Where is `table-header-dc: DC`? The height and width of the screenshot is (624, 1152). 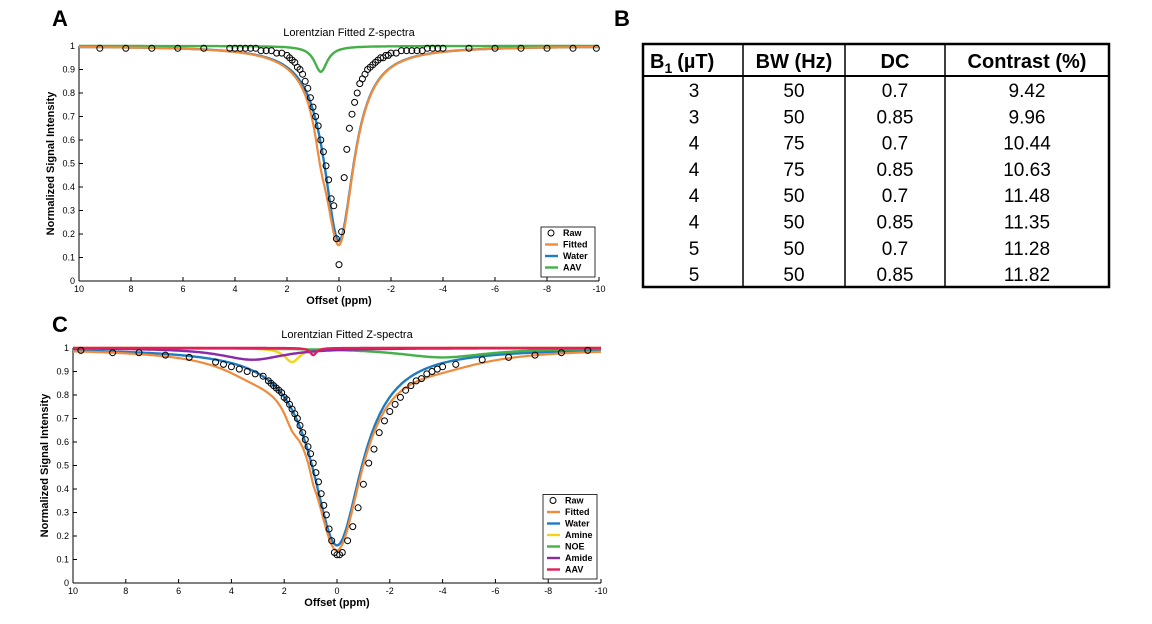
table-header-dc: DC is located at coordinates (895, 62).